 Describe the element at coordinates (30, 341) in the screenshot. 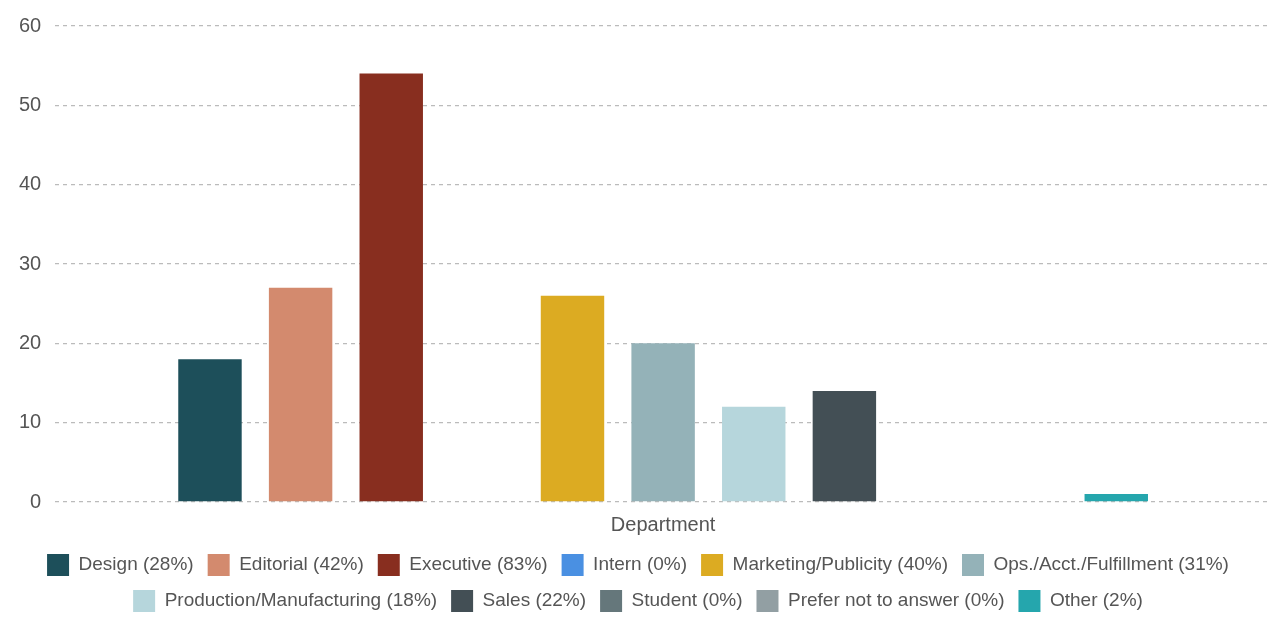

I see `y-tick-label: 20` at that location.